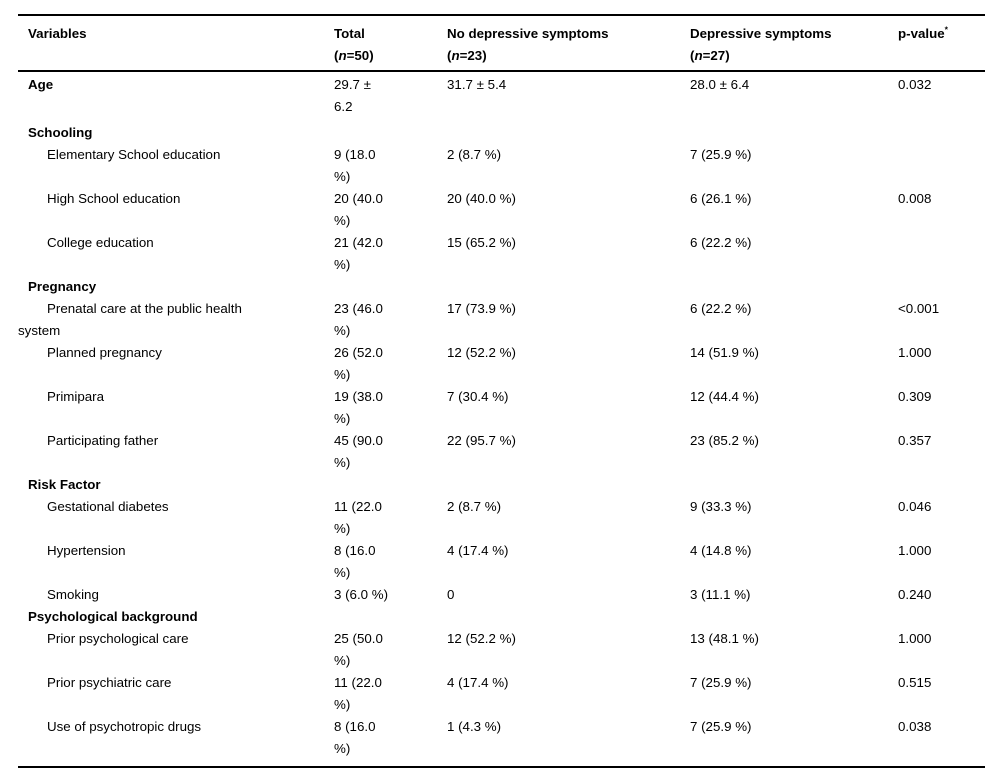  Describe the element at coordinates (57, 33) in the screenshot. I see `variables-header-label: Variables` at that location.